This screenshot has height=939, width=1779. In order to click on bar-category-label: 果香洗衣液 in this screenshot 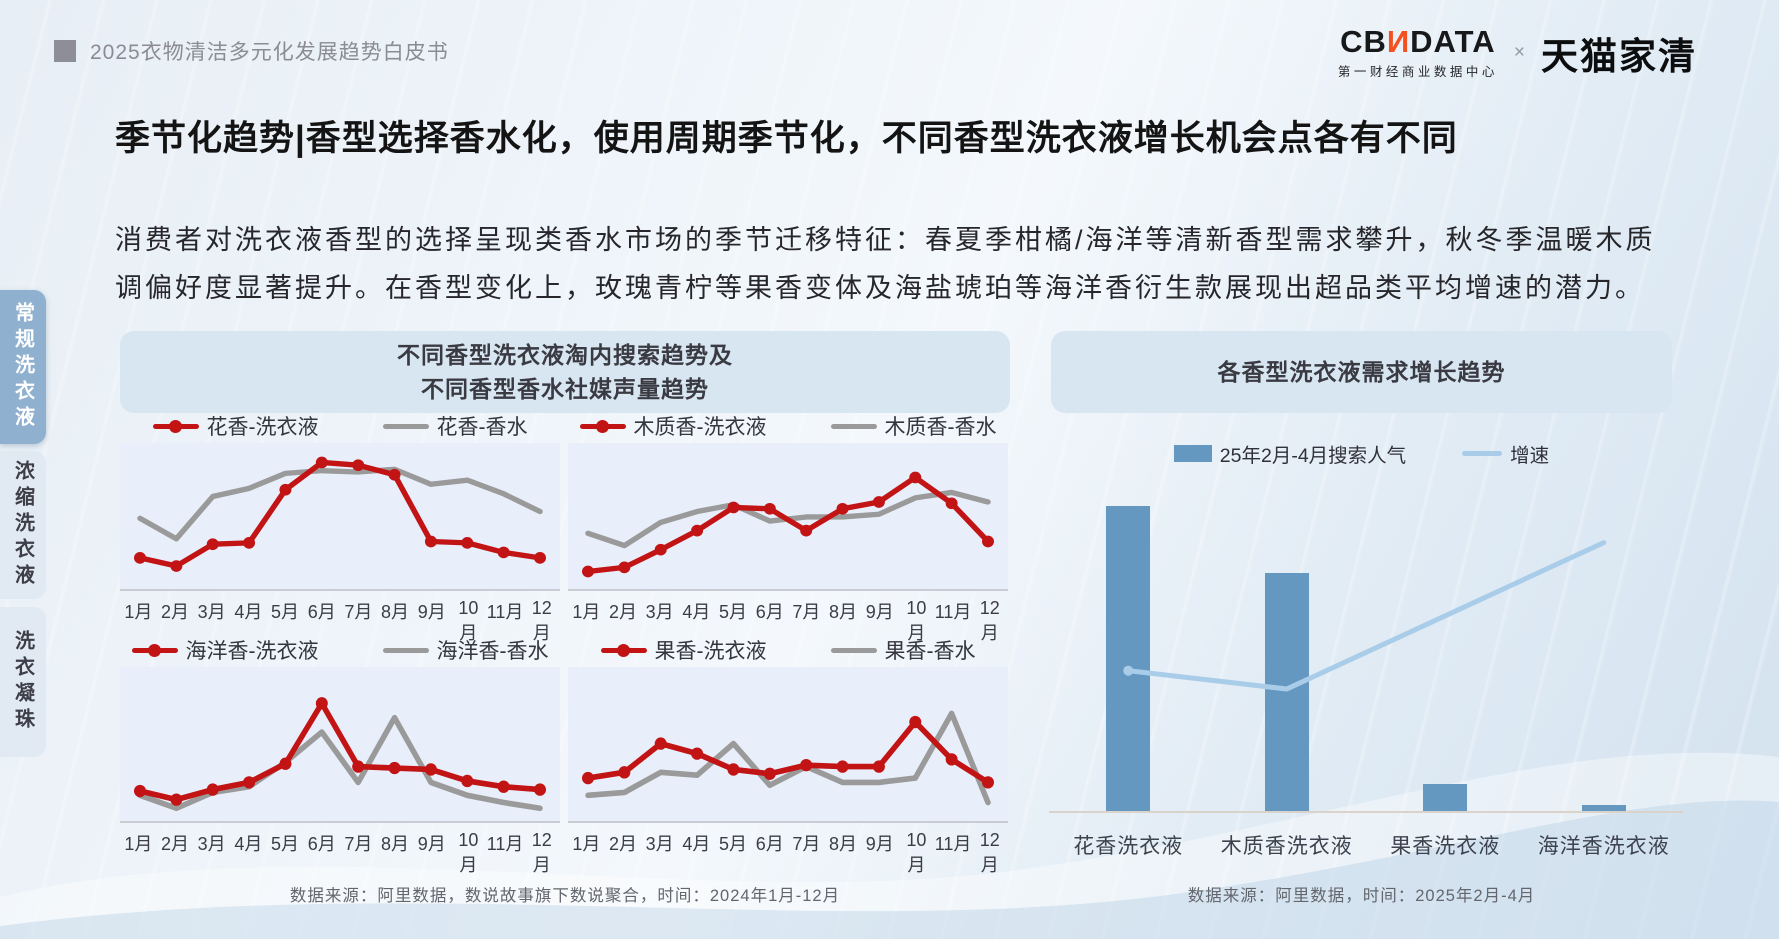, I will do `click(1445, 846)`.